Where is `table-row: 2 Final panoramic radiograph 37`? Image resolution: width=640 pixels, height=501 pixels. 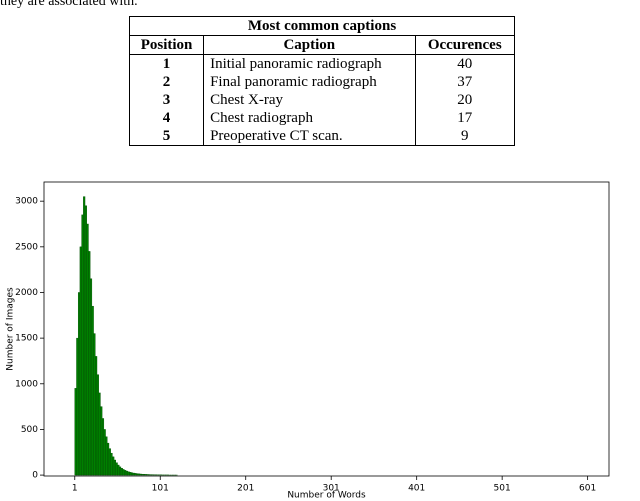 table-row: 2 Final panoramic radiograph 37 is located at coordinates (321, 82).